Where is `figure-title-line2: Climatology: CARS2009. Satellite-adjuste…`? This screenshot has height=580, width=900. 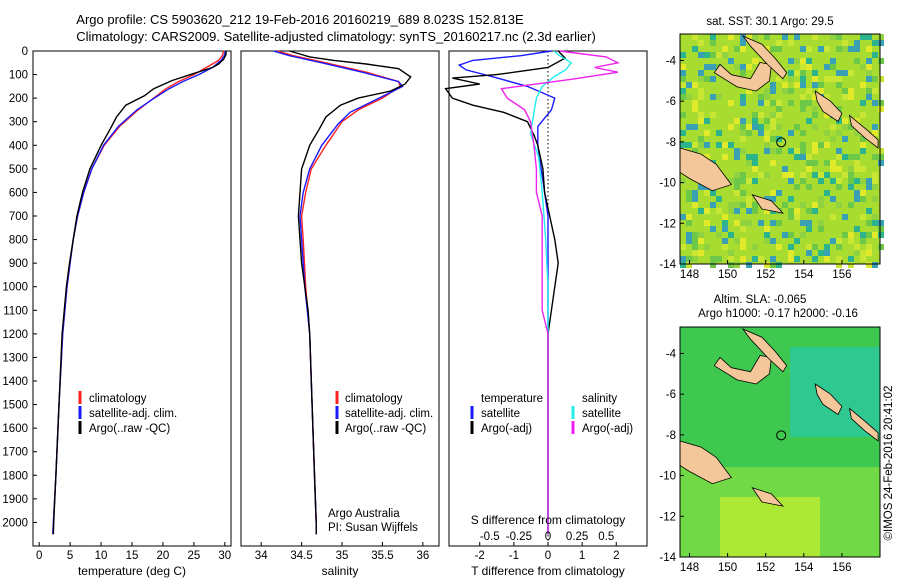
figure-title-line2: Climatology: CARS2009. Satellite-adjuste… is located at coordinates (336, 36).